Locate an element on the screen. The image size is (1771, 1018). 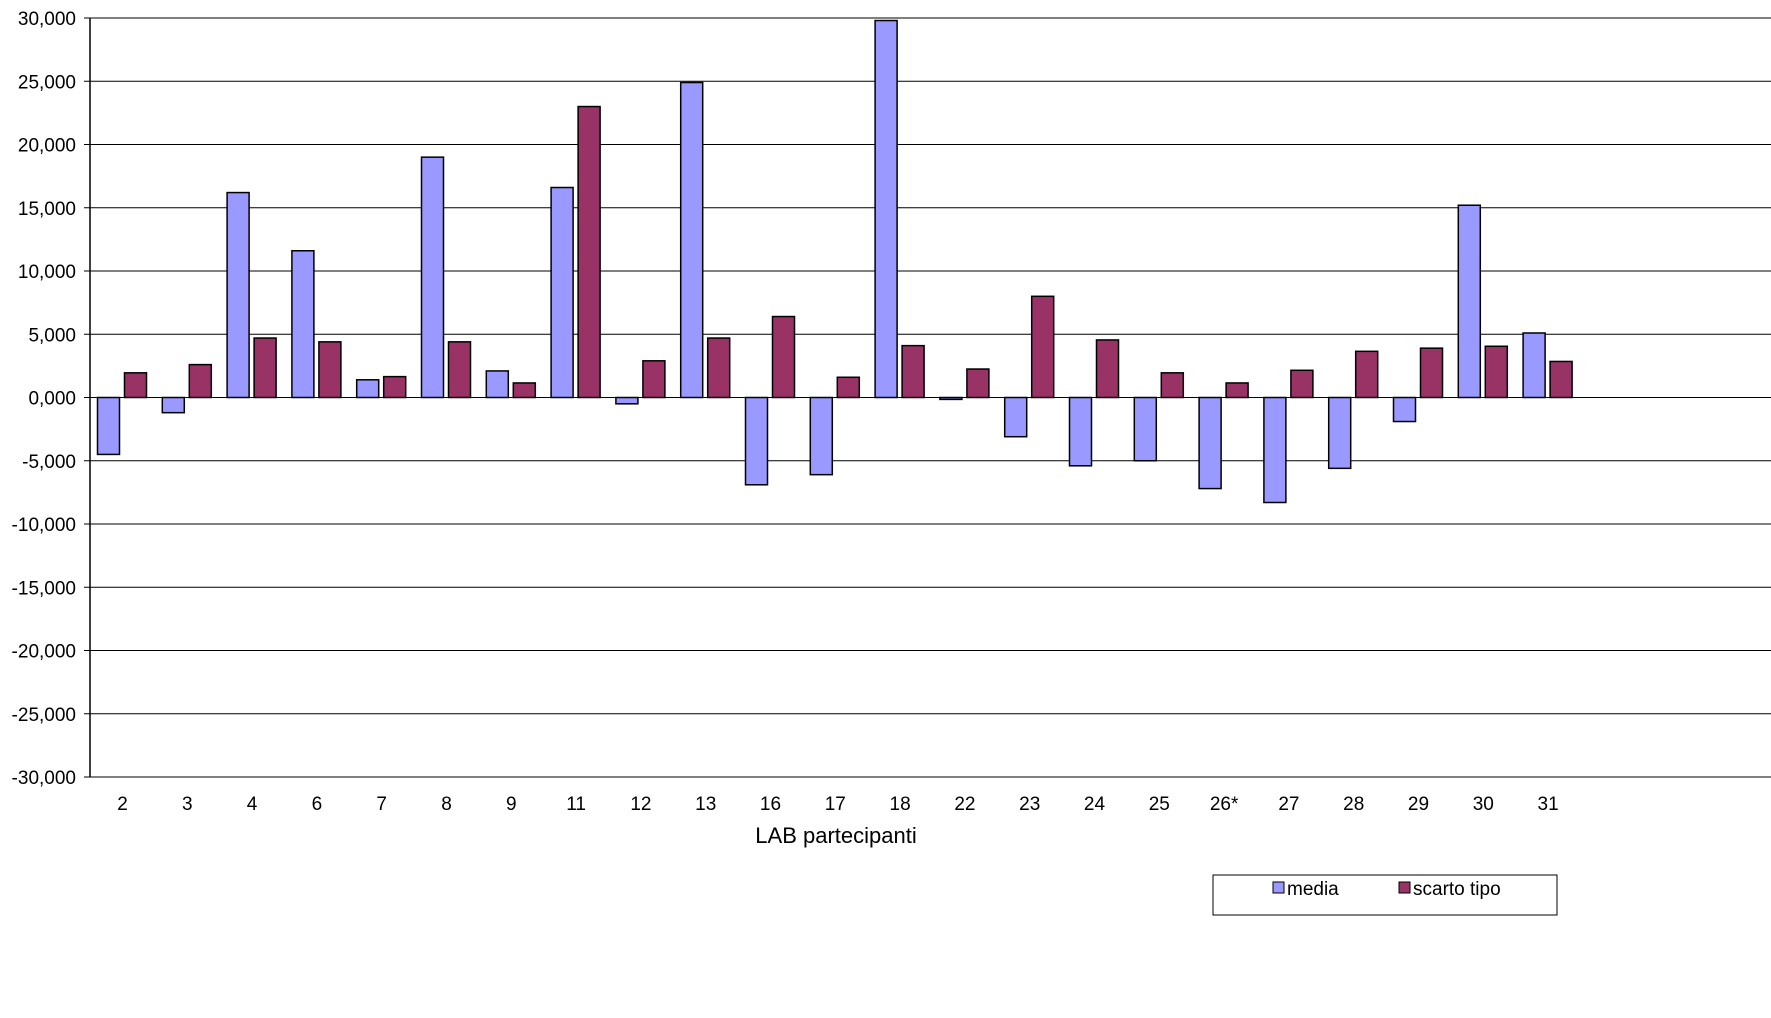
x-tick-label: 27 is located at coordinates (1288, 804).